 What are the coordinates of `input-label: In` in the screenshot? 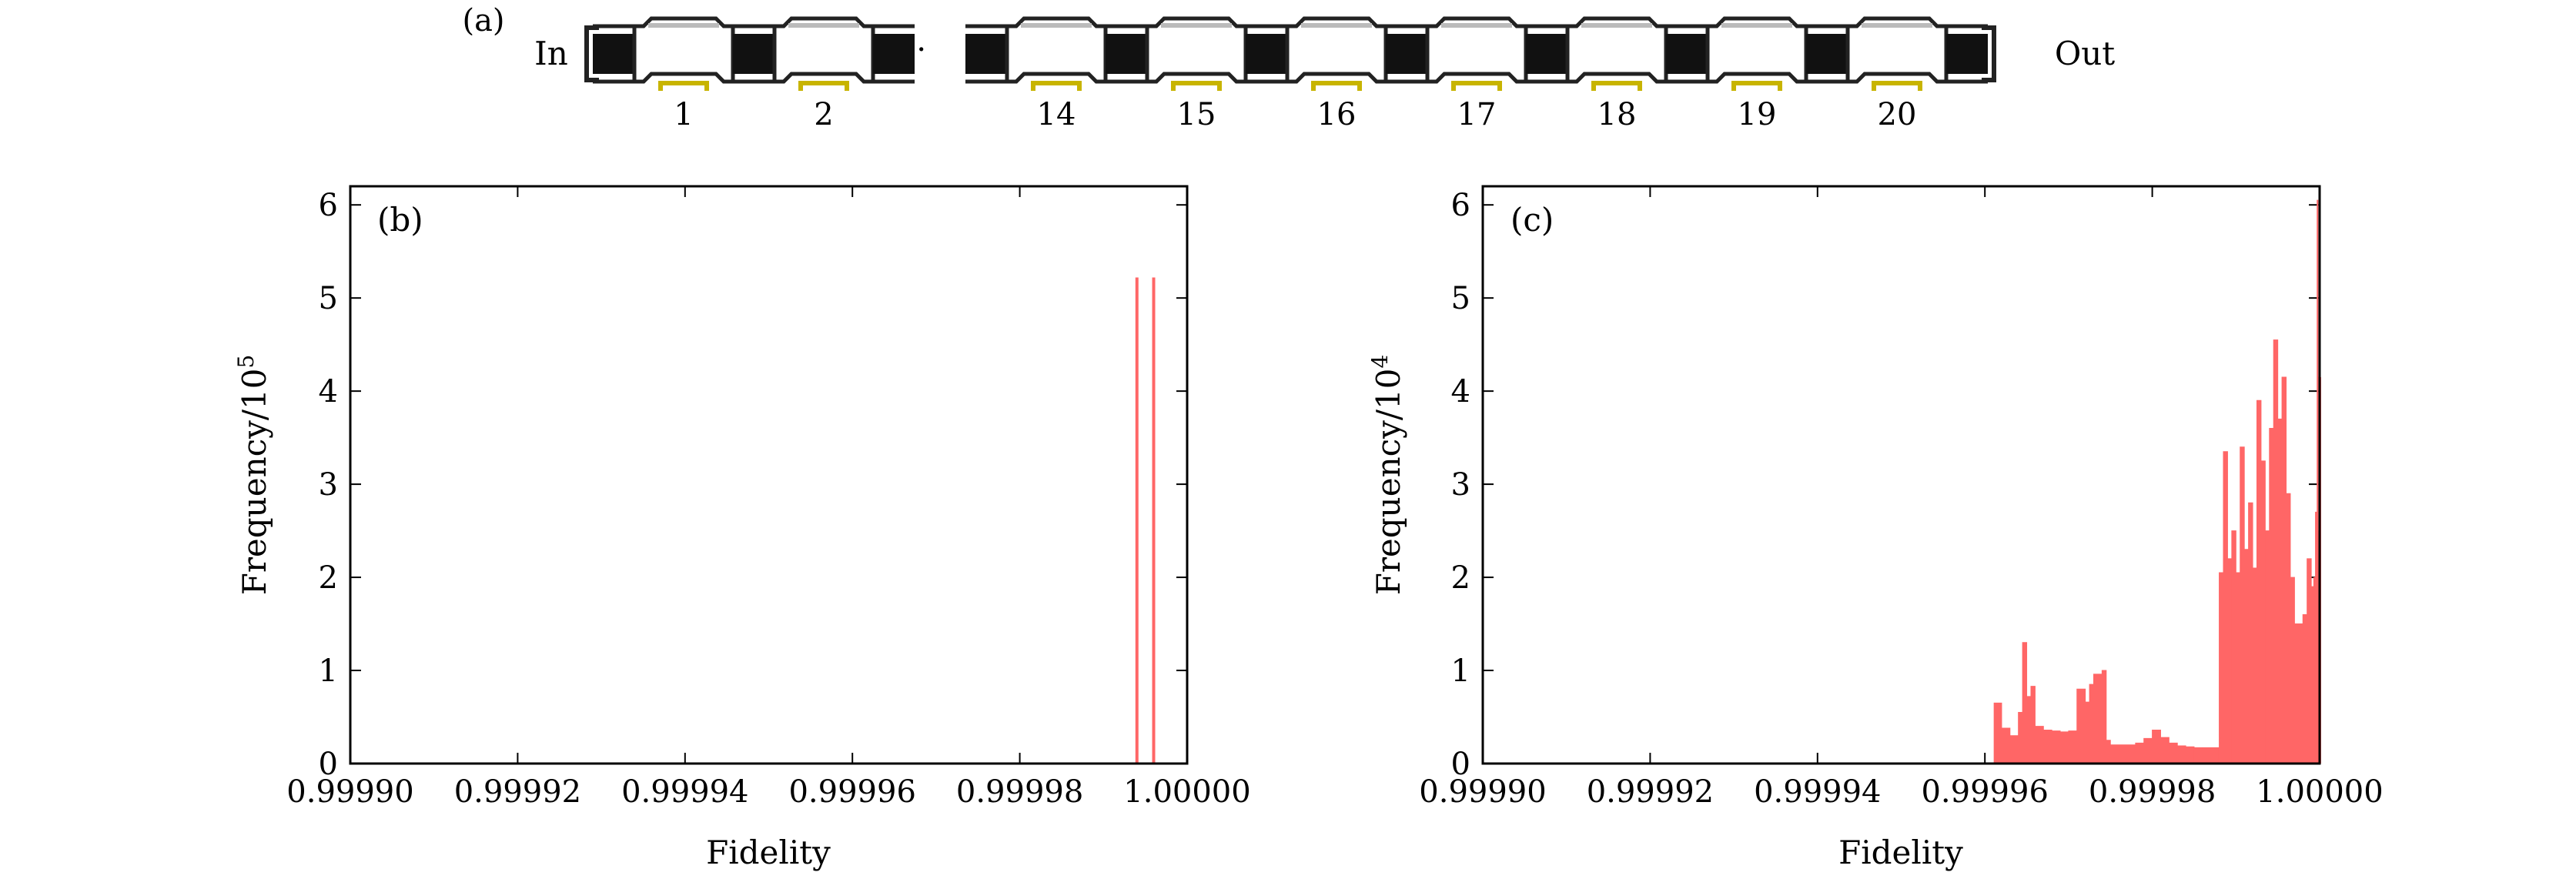 It's located at (551, 54).